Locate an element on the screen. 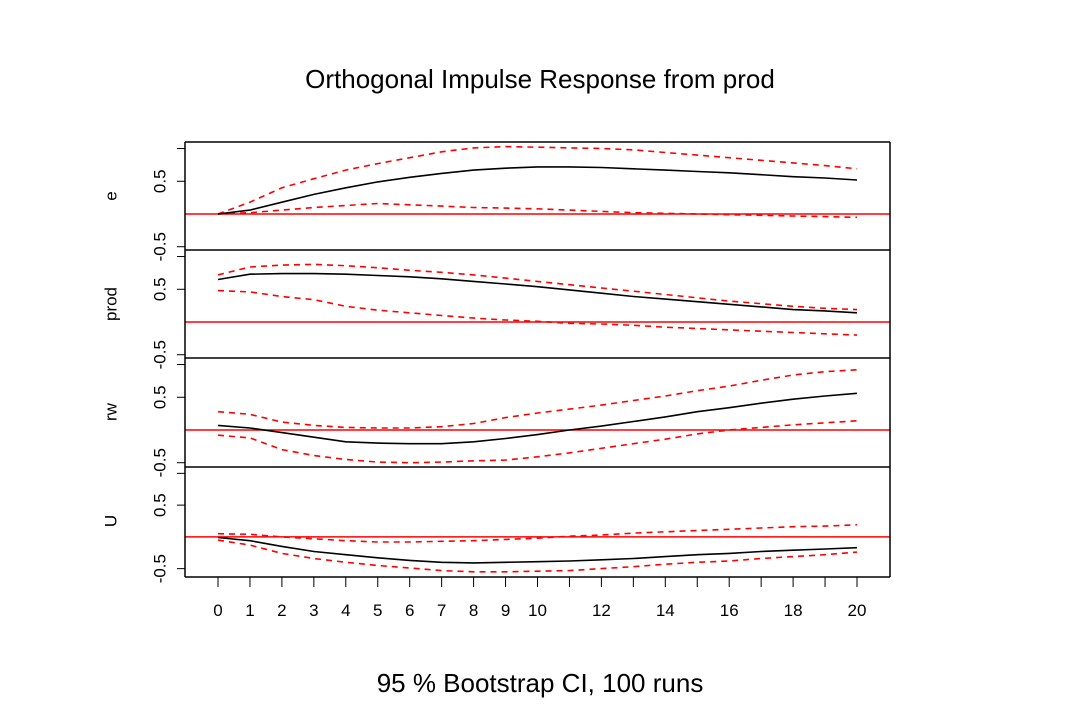 The image size is (1080, 720). x-tick-label: 3 is located at coordinates (313, 610).